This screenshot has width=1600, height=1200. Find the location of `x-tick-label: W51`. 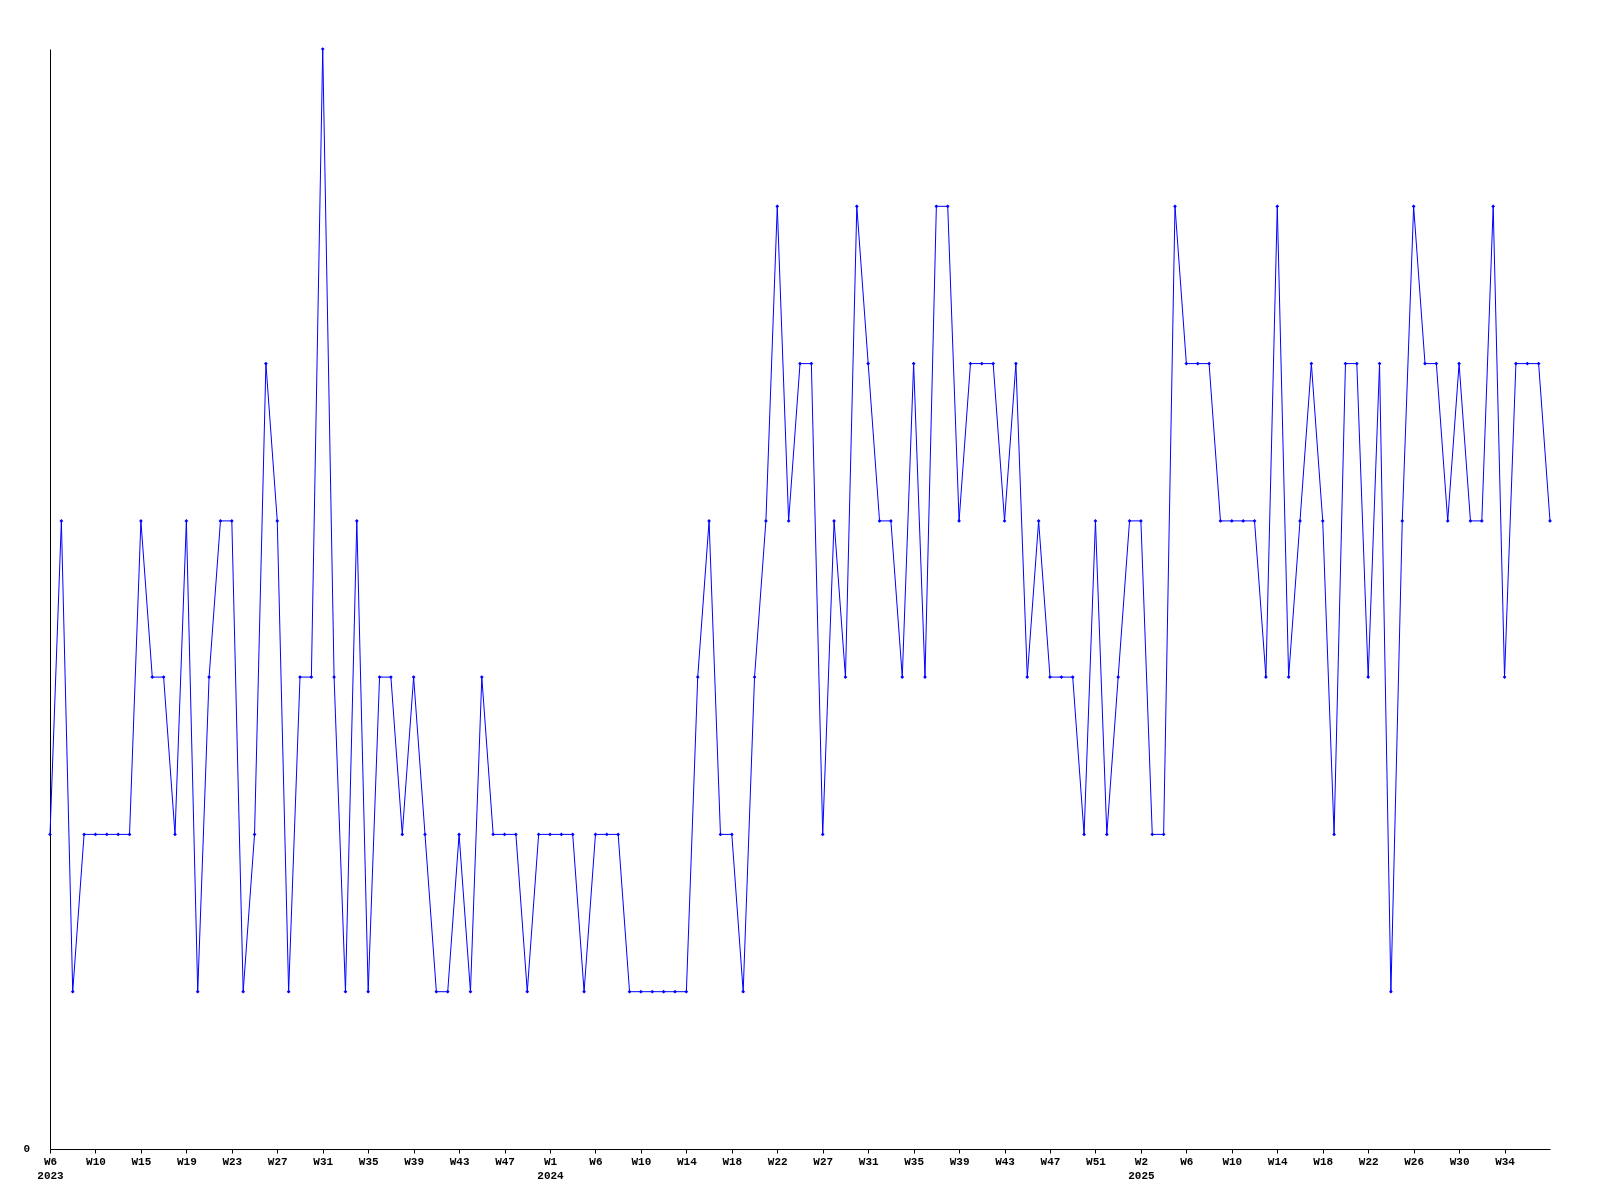

x-tick-label: W51 is located at coordinates (1096, 1161).